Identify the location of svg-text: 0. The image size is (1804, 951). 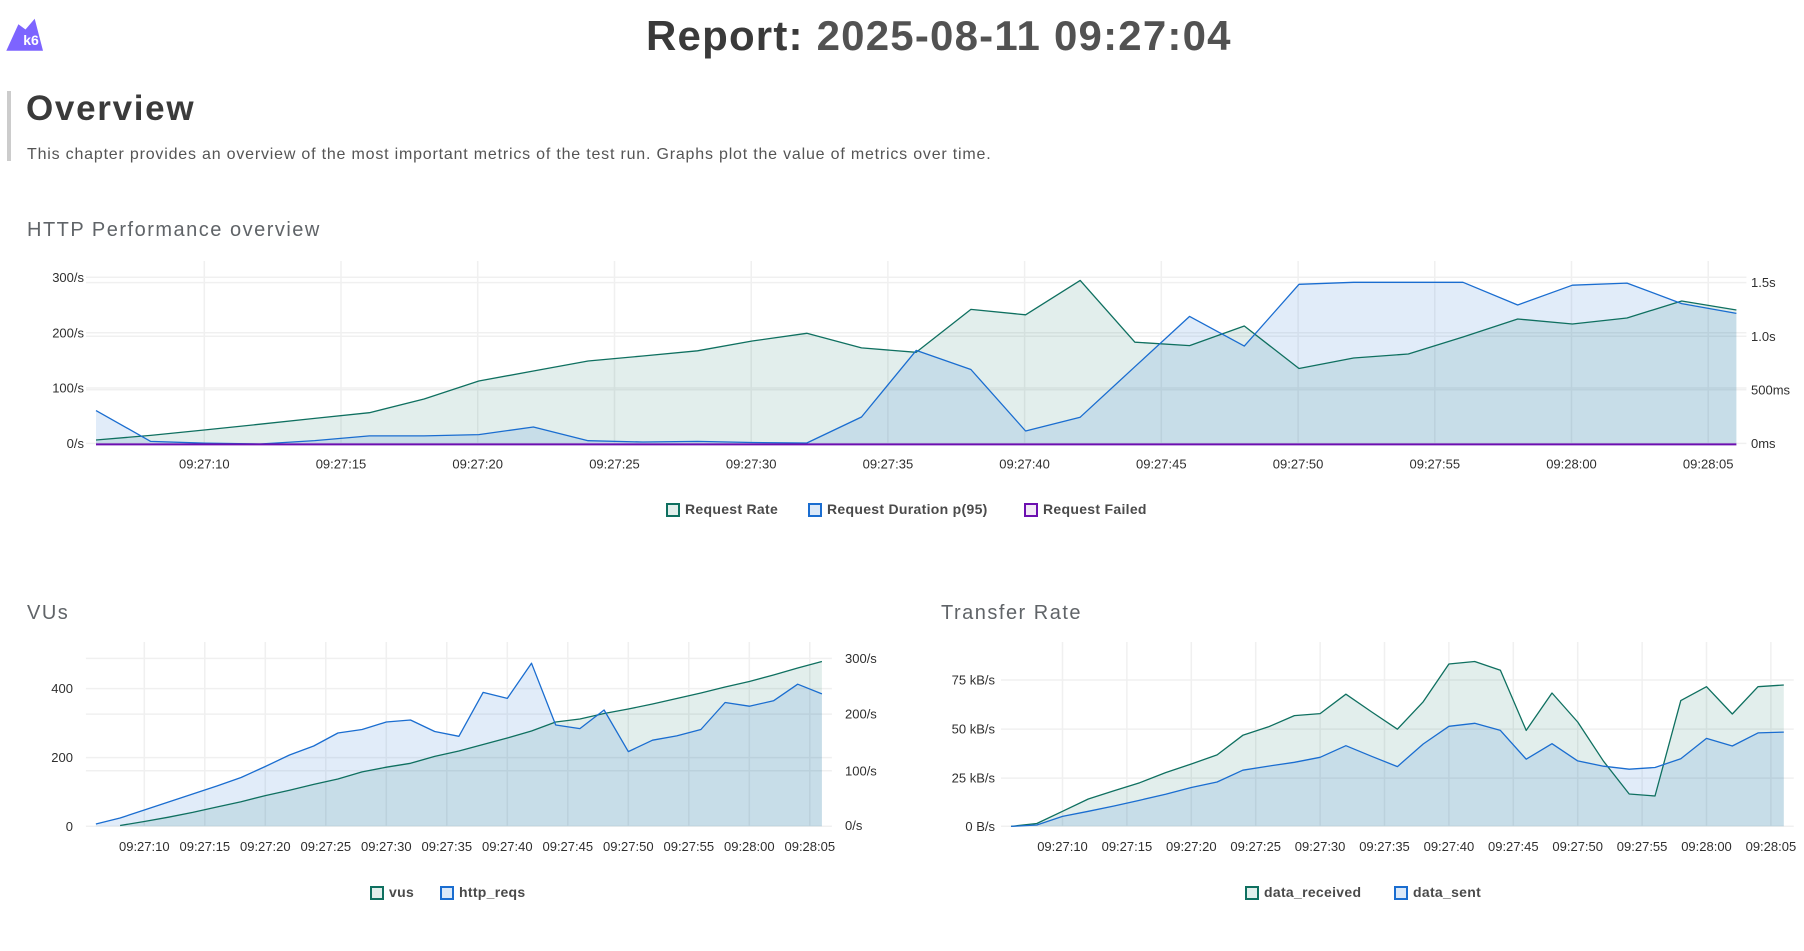
(69, 826).